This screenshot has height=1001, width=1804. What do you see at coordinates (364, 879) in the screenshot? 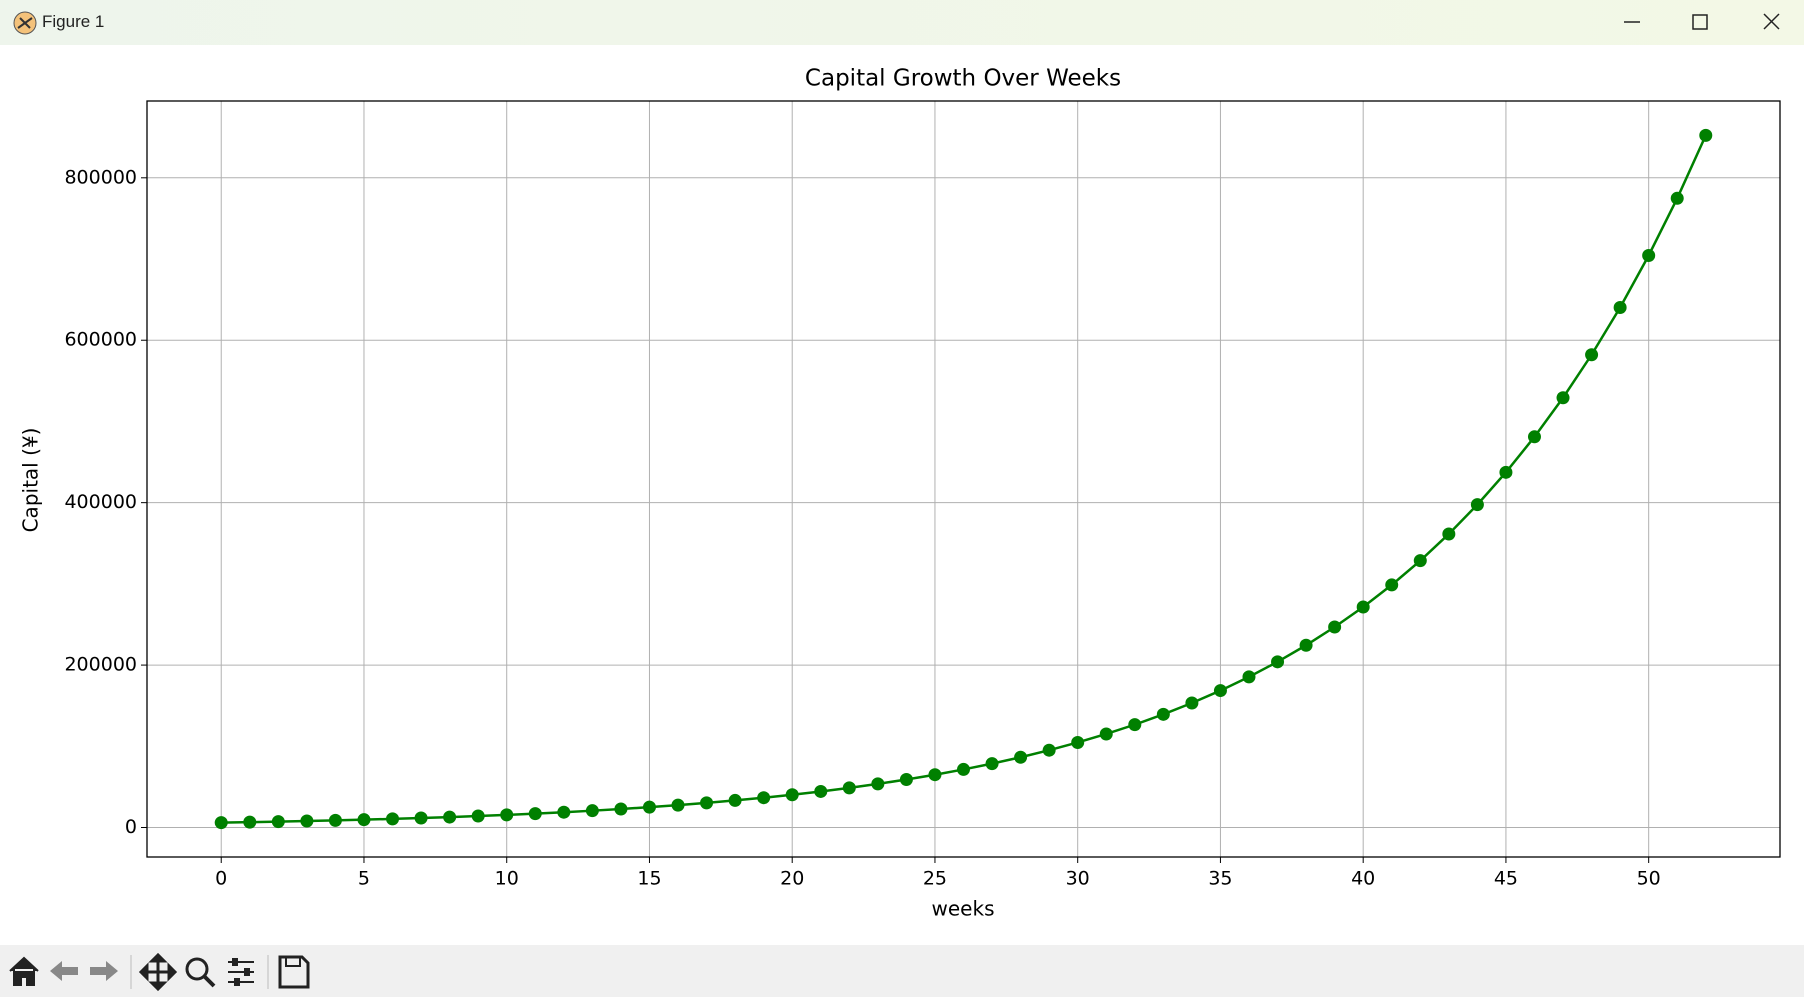
I see `x-tick-label: 5` at bounding box center [364, 879].